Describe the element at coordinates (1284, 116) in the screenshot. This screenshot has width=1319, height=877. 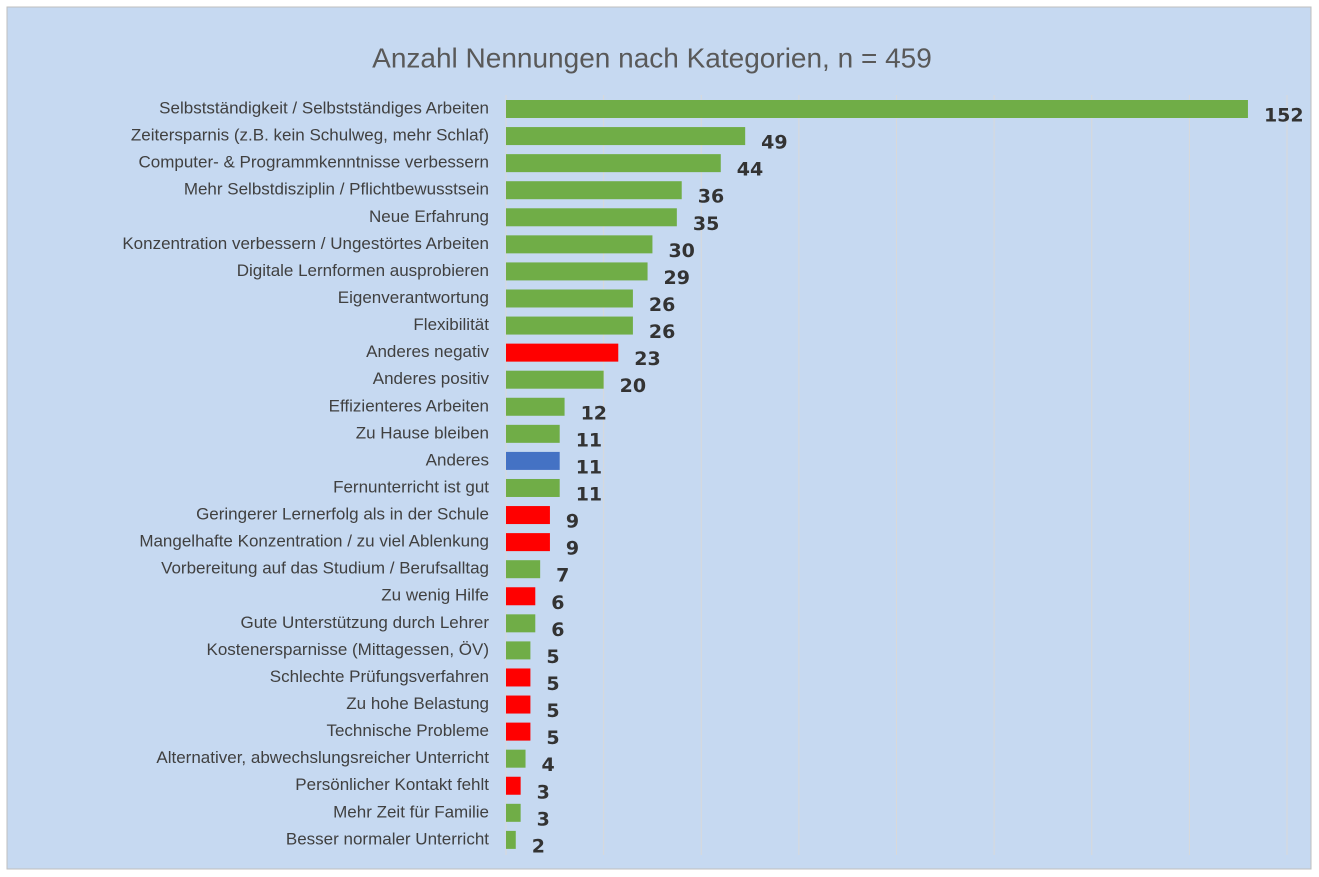
I see `value-label: 152` at that location.